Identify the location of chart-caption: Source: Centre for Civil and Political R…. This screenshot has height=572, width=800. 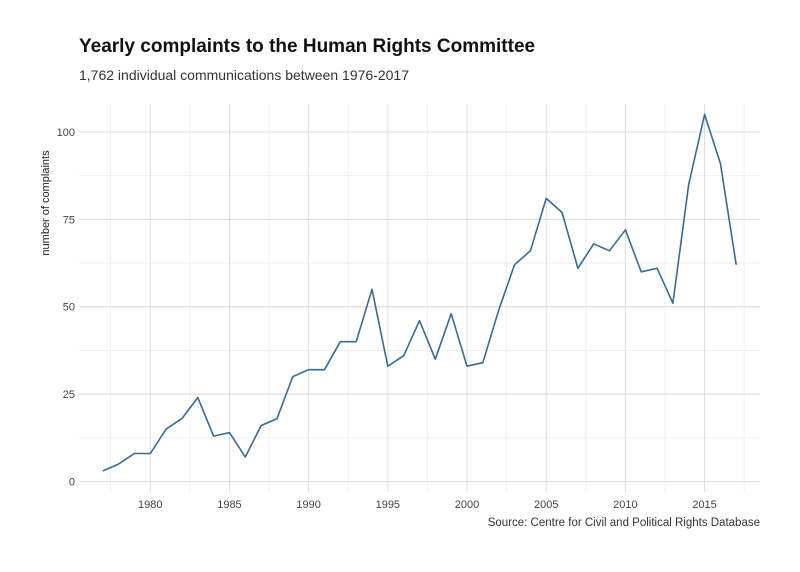
(623, 523).